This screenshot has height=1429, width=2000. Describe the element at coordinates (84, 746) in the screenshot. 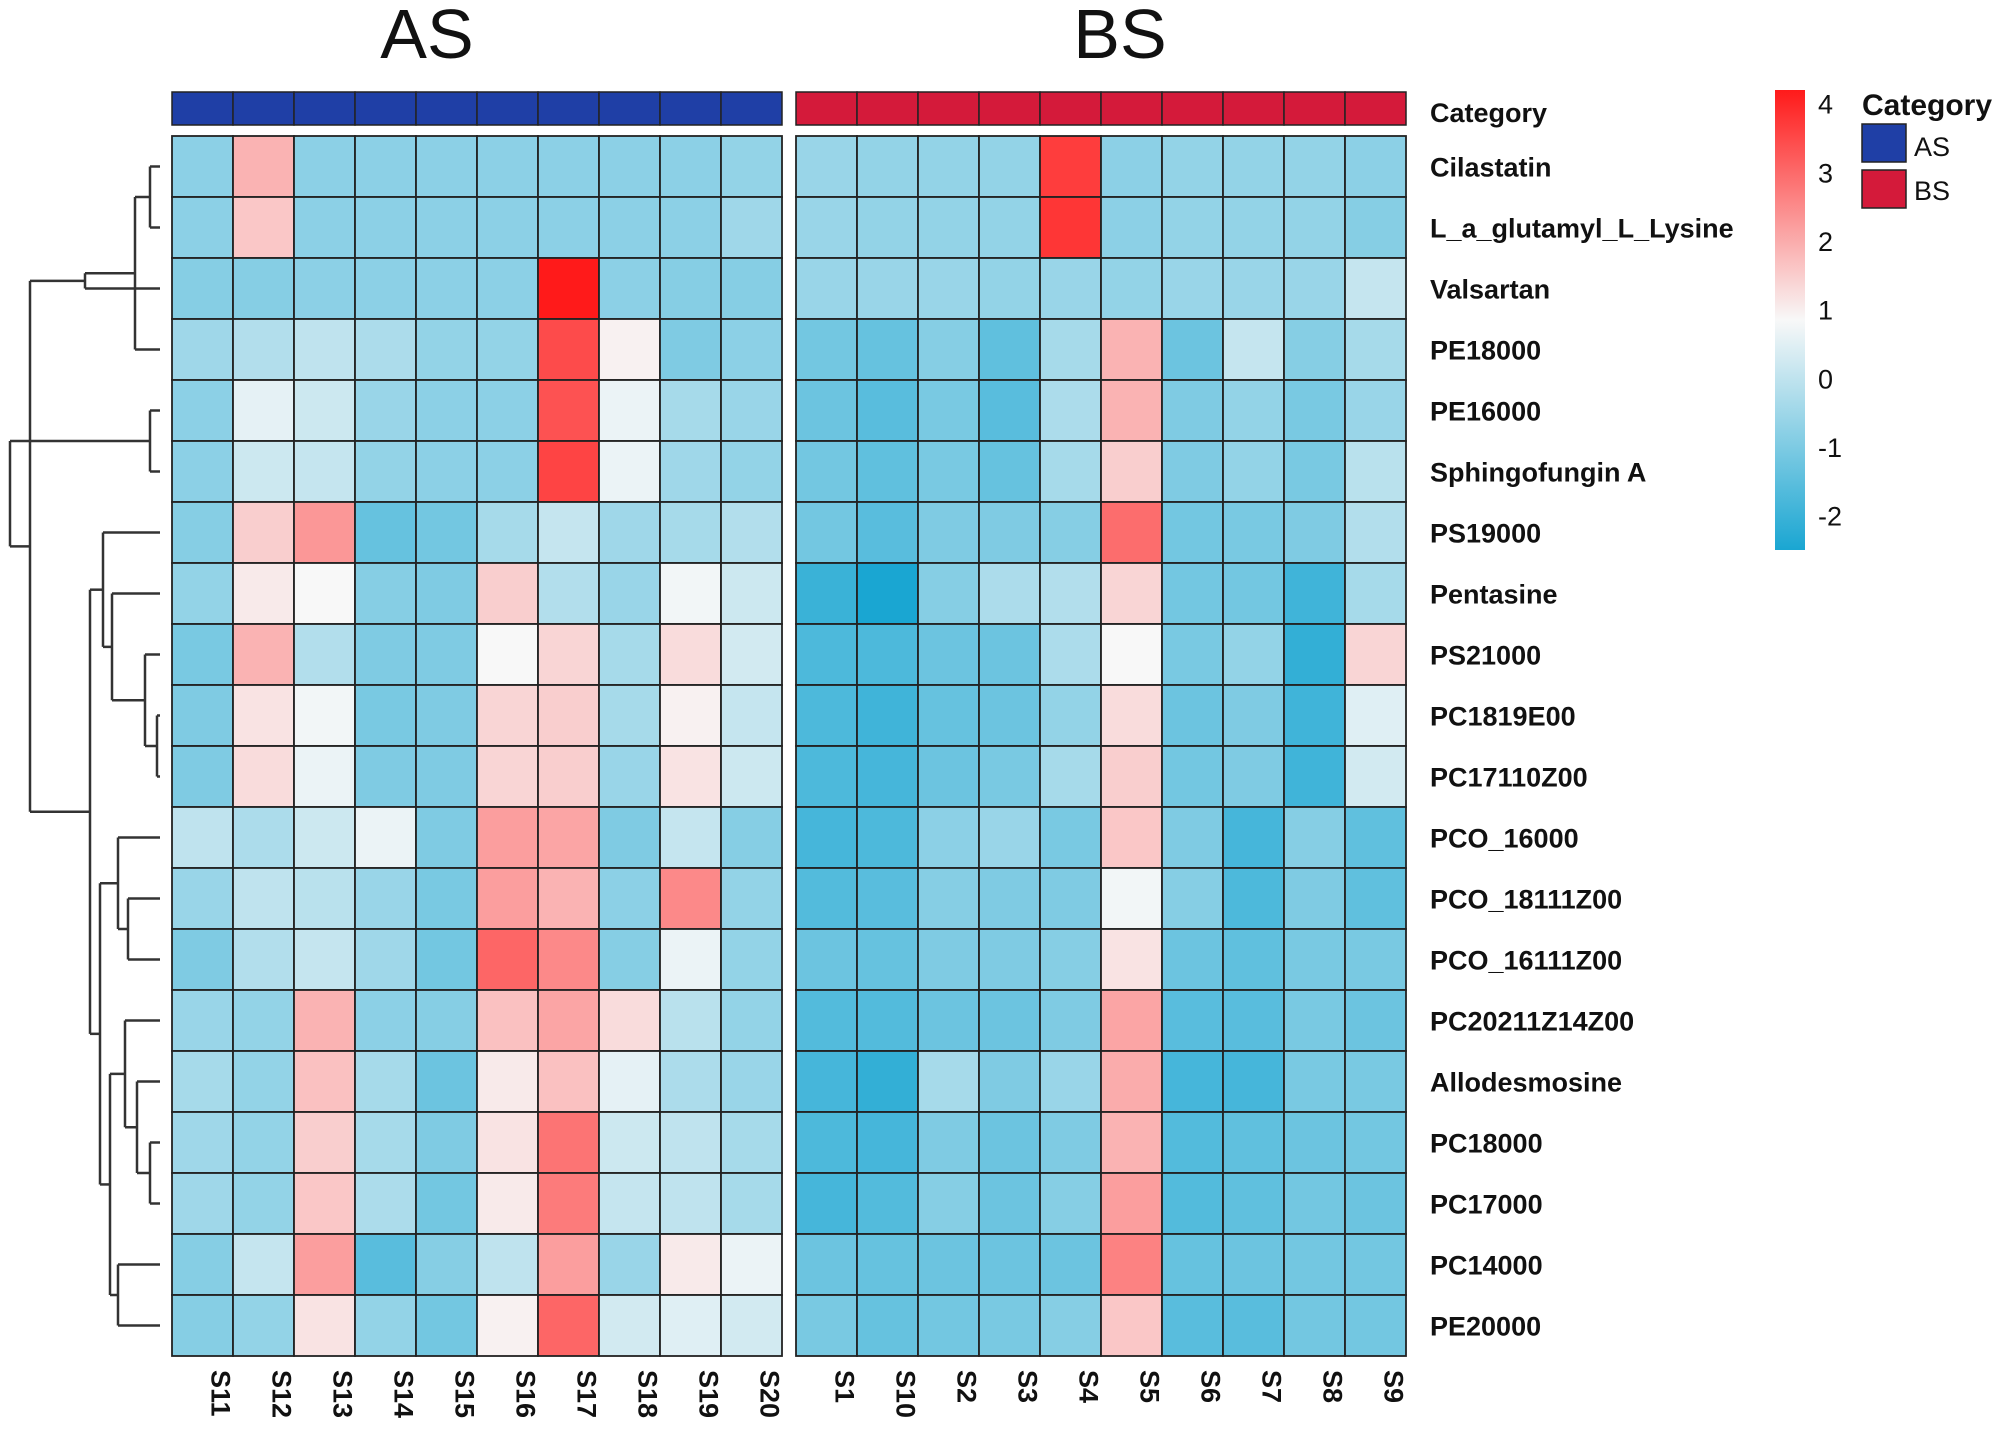

I see `row-dendrogram` at that location.